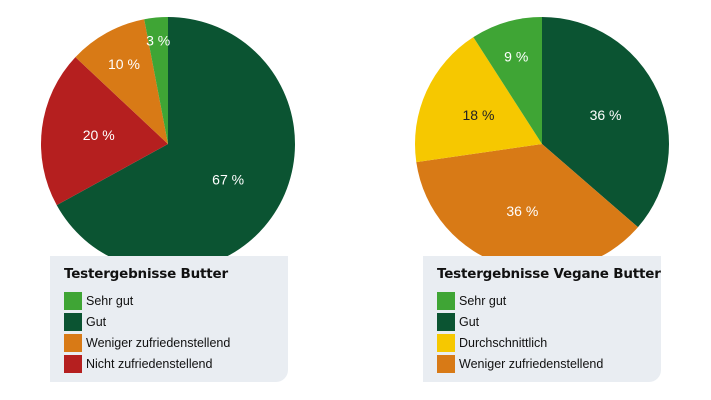 The width and height of the screenshot is (711, 400). What do you see at coordinates (149, 363) in the screenshot?
I see `legend-label: Nicht zufriedenstellend` at bounding box center [149, 363].